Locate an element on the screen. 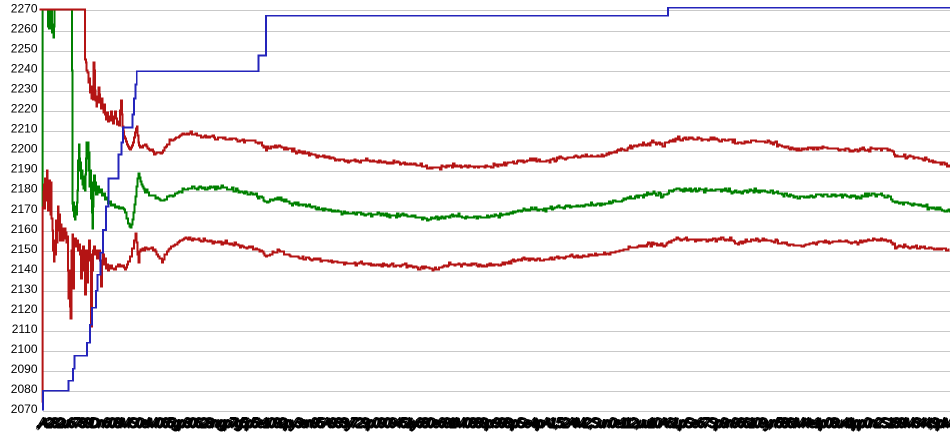 Image resolution: width=950 pixels, height=440 pixels. svg-text: 2070 is located at coordinates (24, 409).